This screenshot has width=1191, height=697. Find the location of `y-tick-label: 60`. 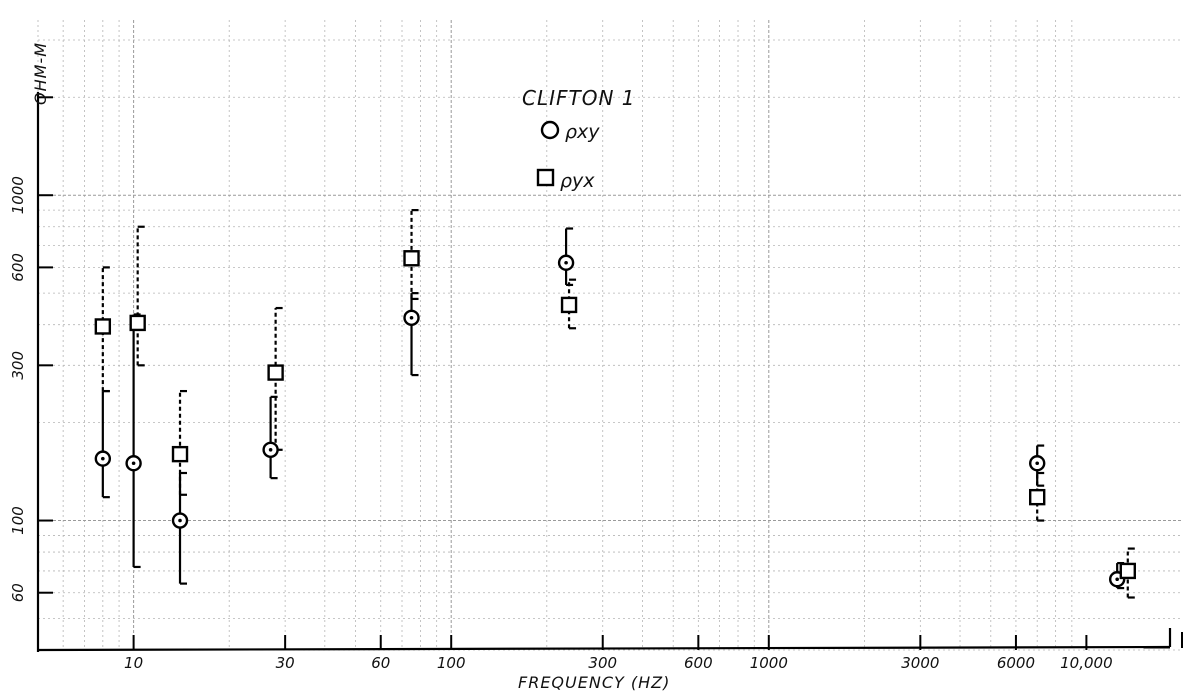

y-tick-label: 60 is located at coordinates (18, 592).